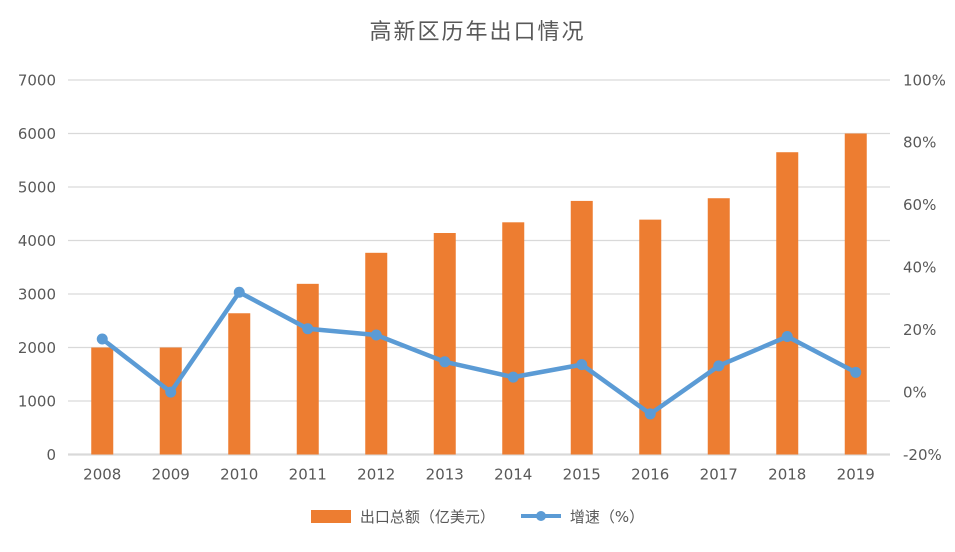 The width and height of the screenshot is (955, 552). I want to click on bar-2016, so click(650, 337).